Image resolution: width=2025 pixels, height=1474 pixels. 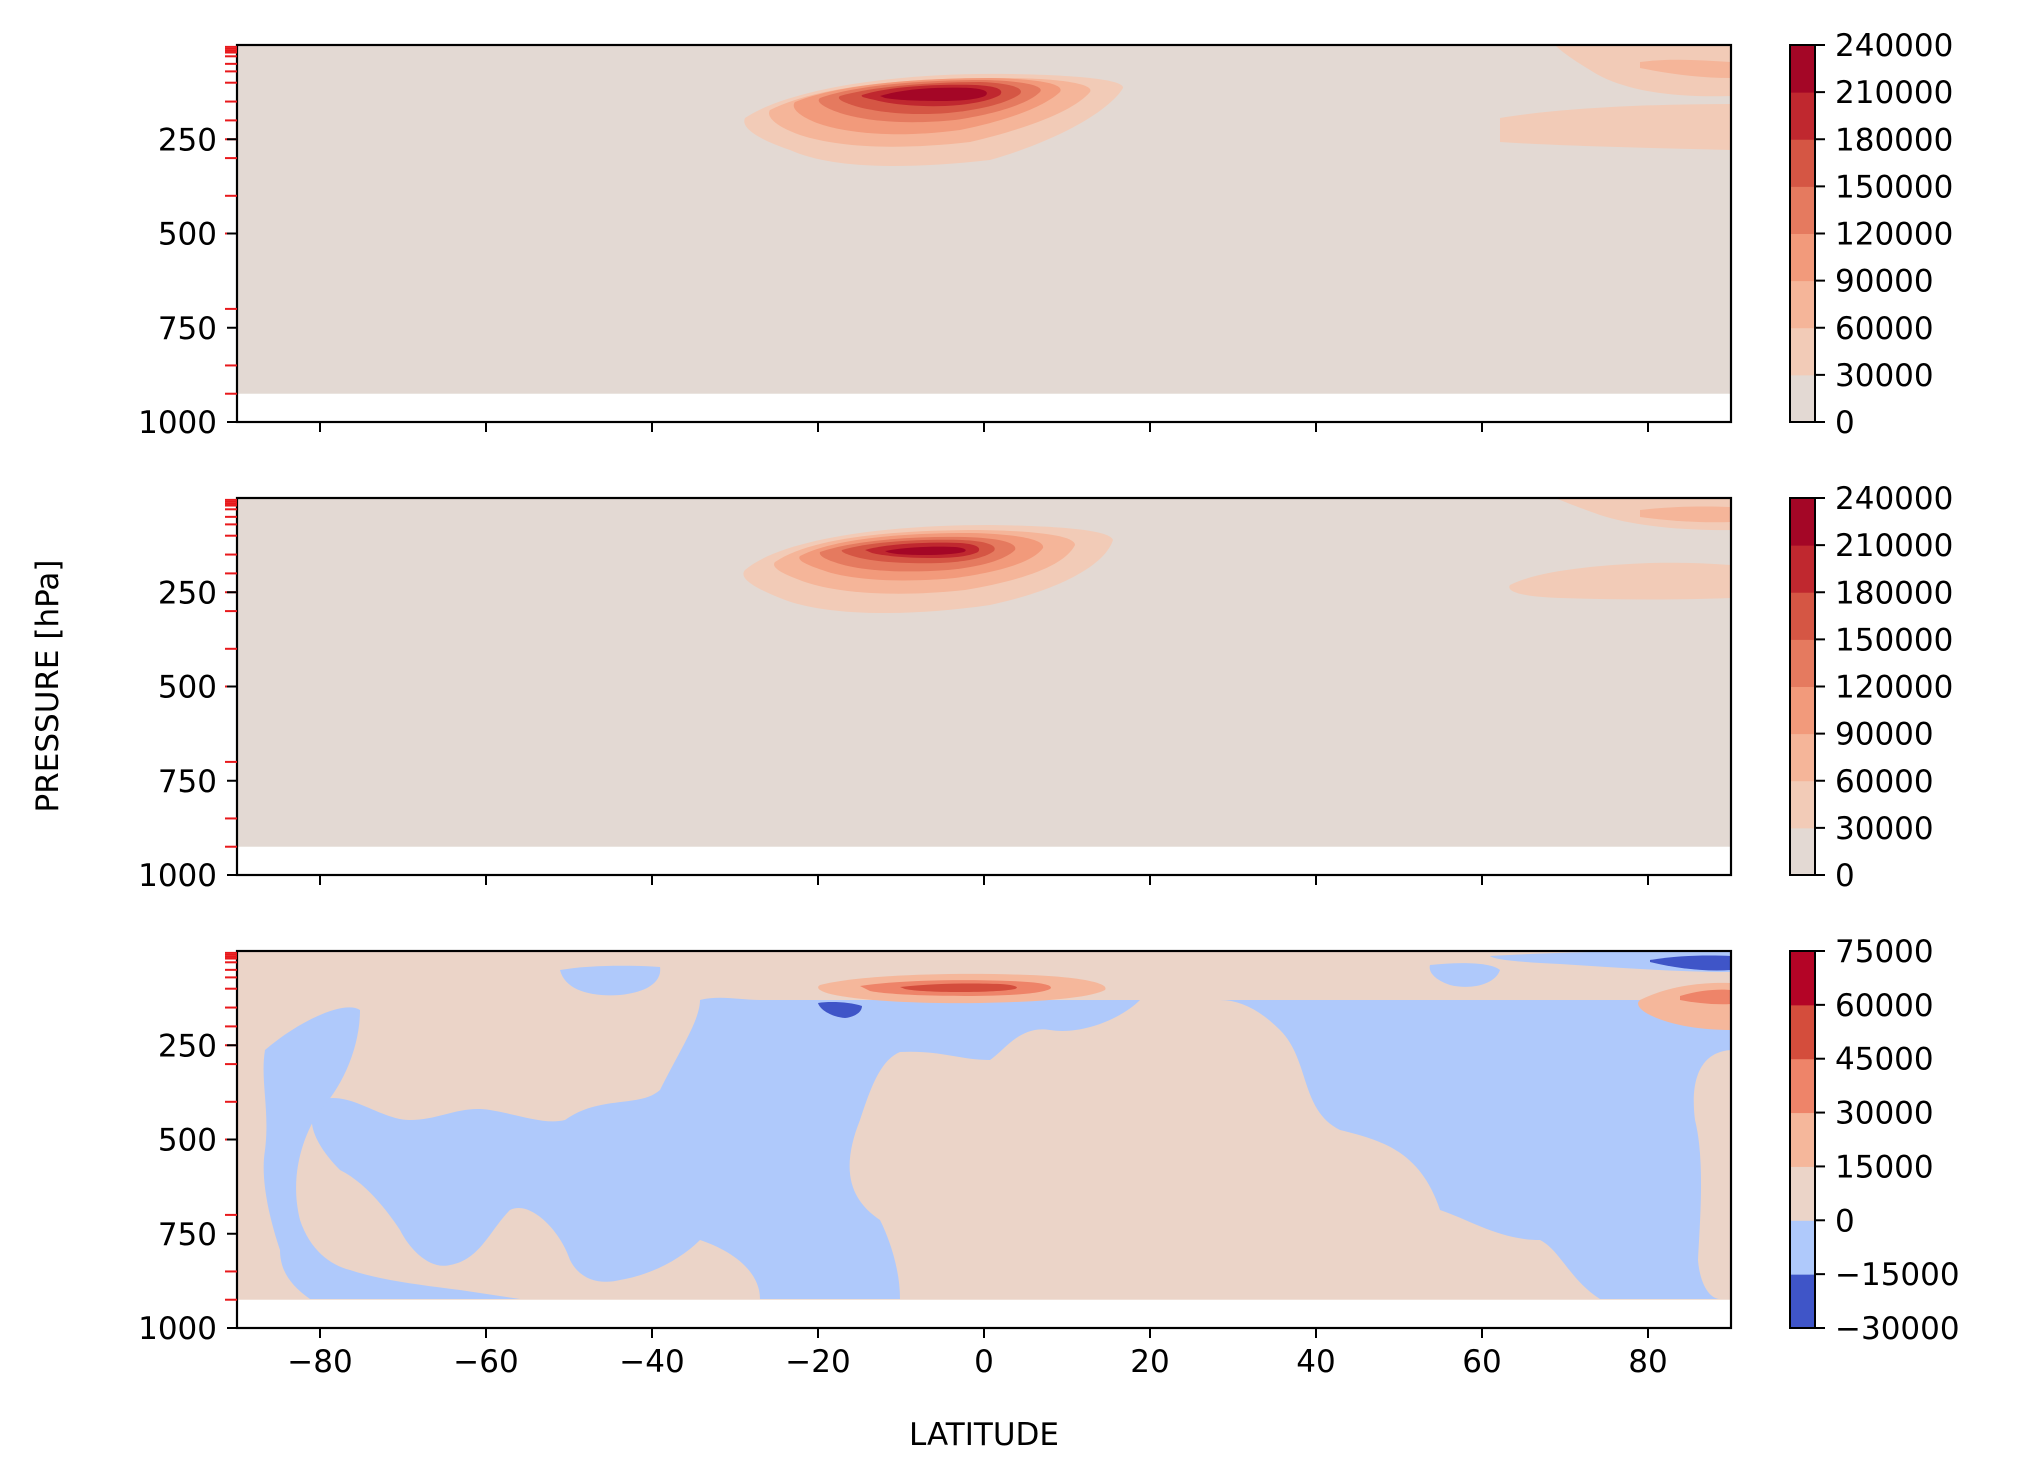 I want to click on panel-2-y-tick-label: 250, so click(x=187, y=593).